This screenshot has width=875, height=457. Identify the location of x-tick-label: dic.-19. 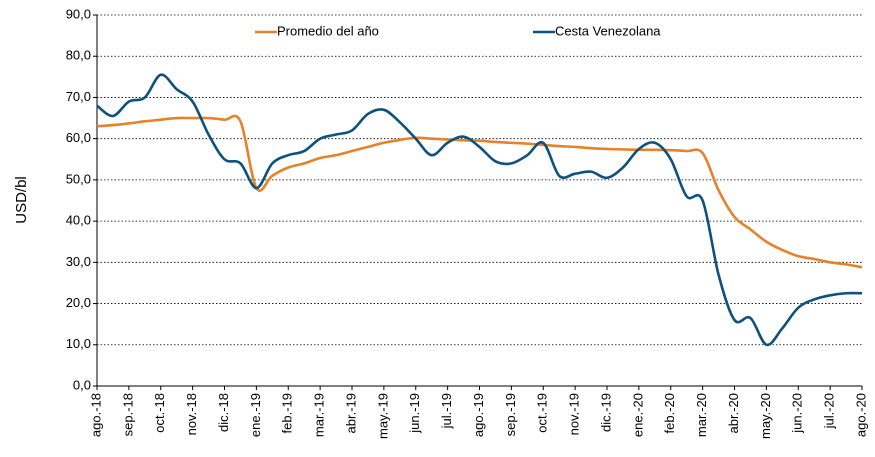
(605, 412).